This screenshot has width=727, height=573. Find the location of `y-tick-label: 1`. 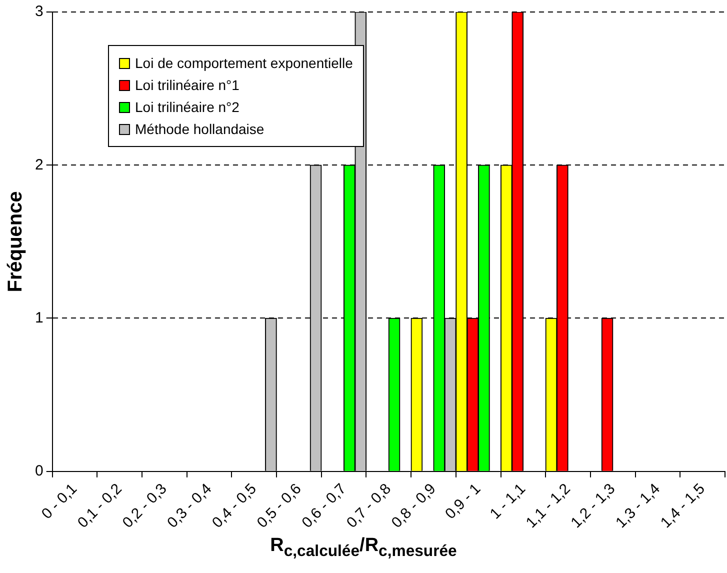

y-tick-label: 1 is located at coordinates (39, 317).